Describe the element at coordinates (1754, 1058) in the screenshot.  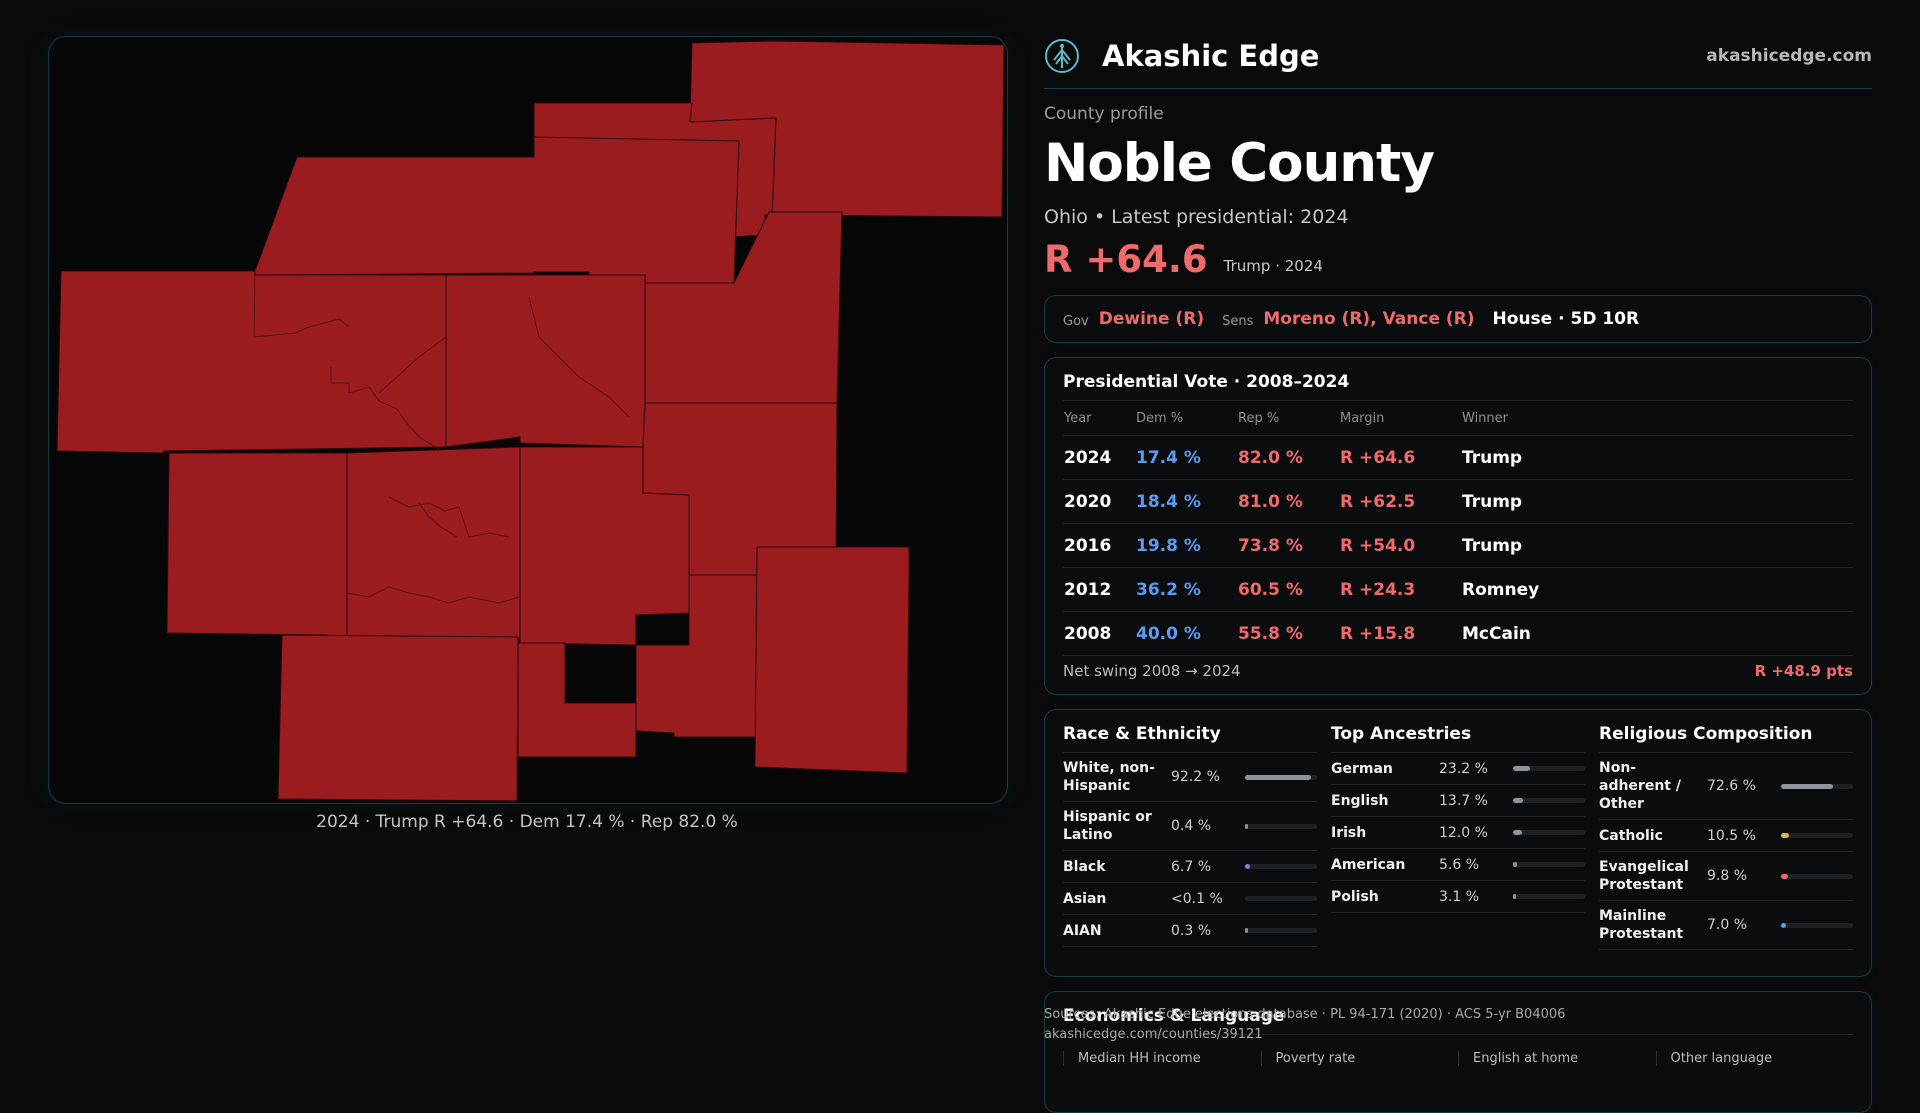
I see `economics-label: Other language` at that location.